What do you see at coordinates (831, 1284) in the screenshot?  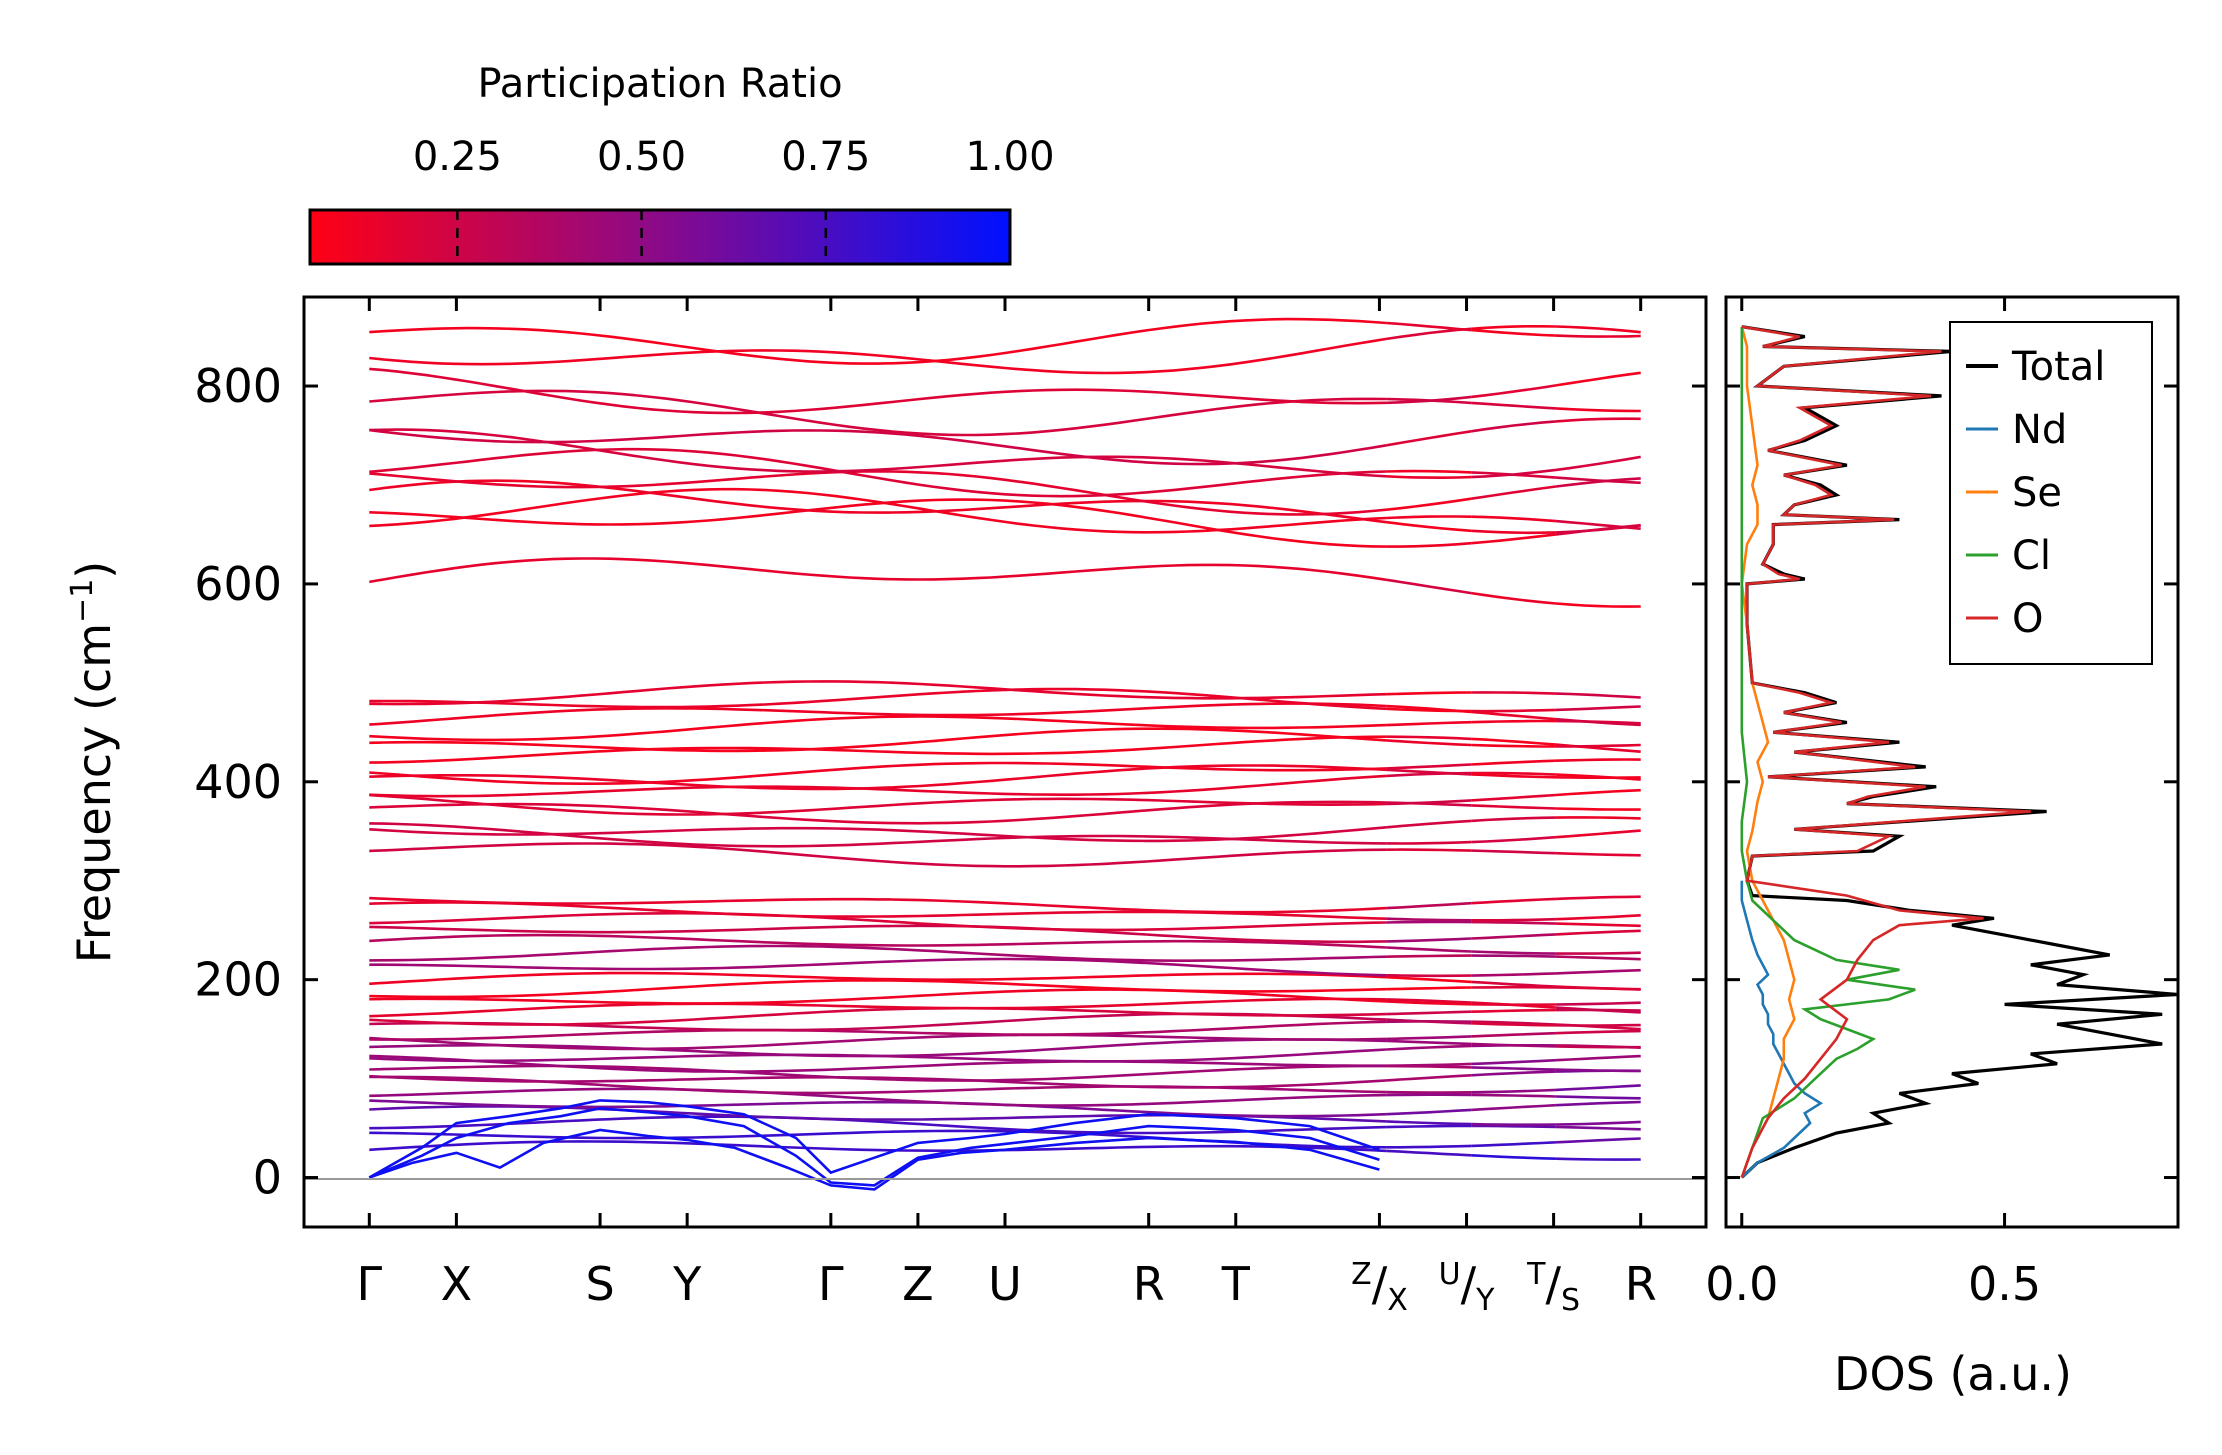 I see `kpoint-label: Γ` at bounding box center [831, 1284].